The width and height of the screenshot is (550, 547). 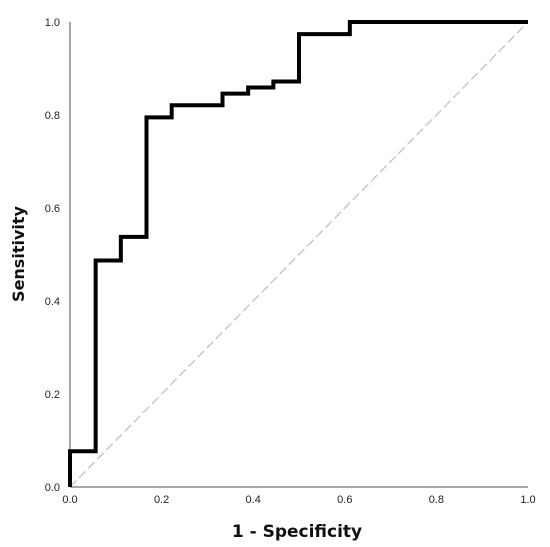 What do you see at coordinates (52, 488) in the screenshot?
I see `y-tick-label: 0.0` at bounding box center [52, 488].